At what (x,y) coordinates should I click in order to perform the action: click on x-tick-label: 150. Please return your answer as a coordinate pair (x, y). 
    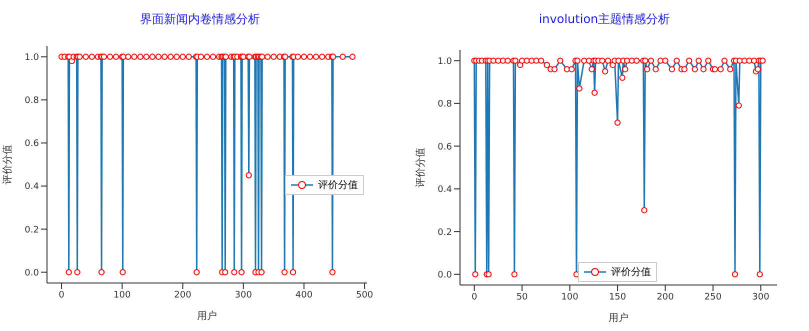
    Looking at the image, I should click on (617, 297).